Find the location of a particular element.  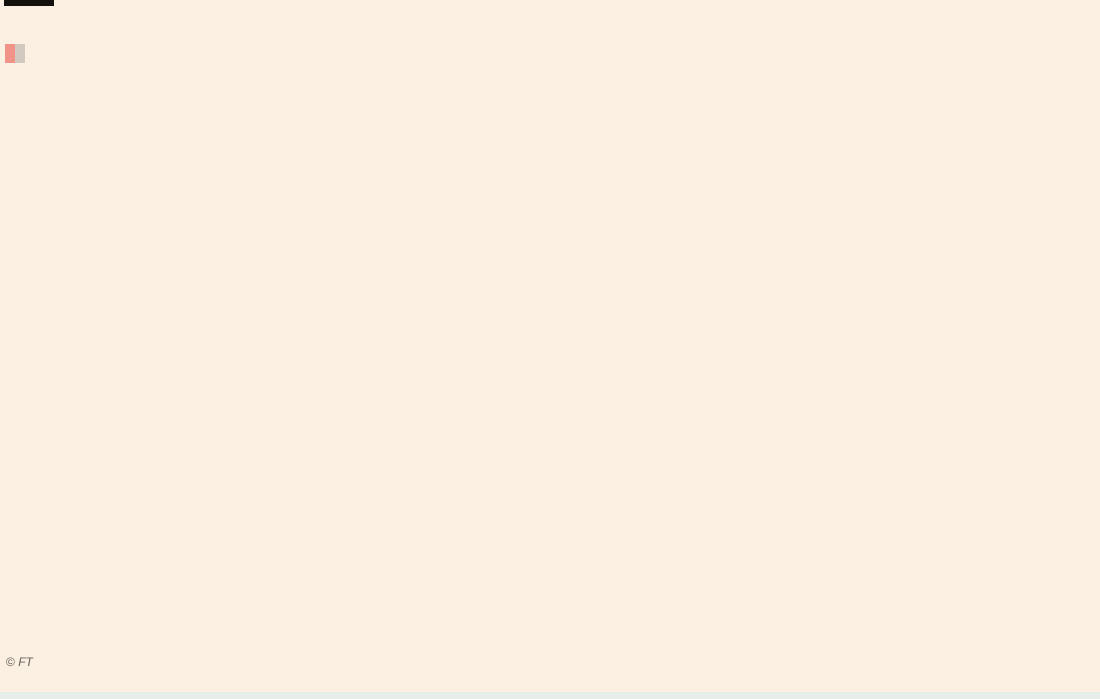

bottom-edge-strip is located at coordinates (550, 695).